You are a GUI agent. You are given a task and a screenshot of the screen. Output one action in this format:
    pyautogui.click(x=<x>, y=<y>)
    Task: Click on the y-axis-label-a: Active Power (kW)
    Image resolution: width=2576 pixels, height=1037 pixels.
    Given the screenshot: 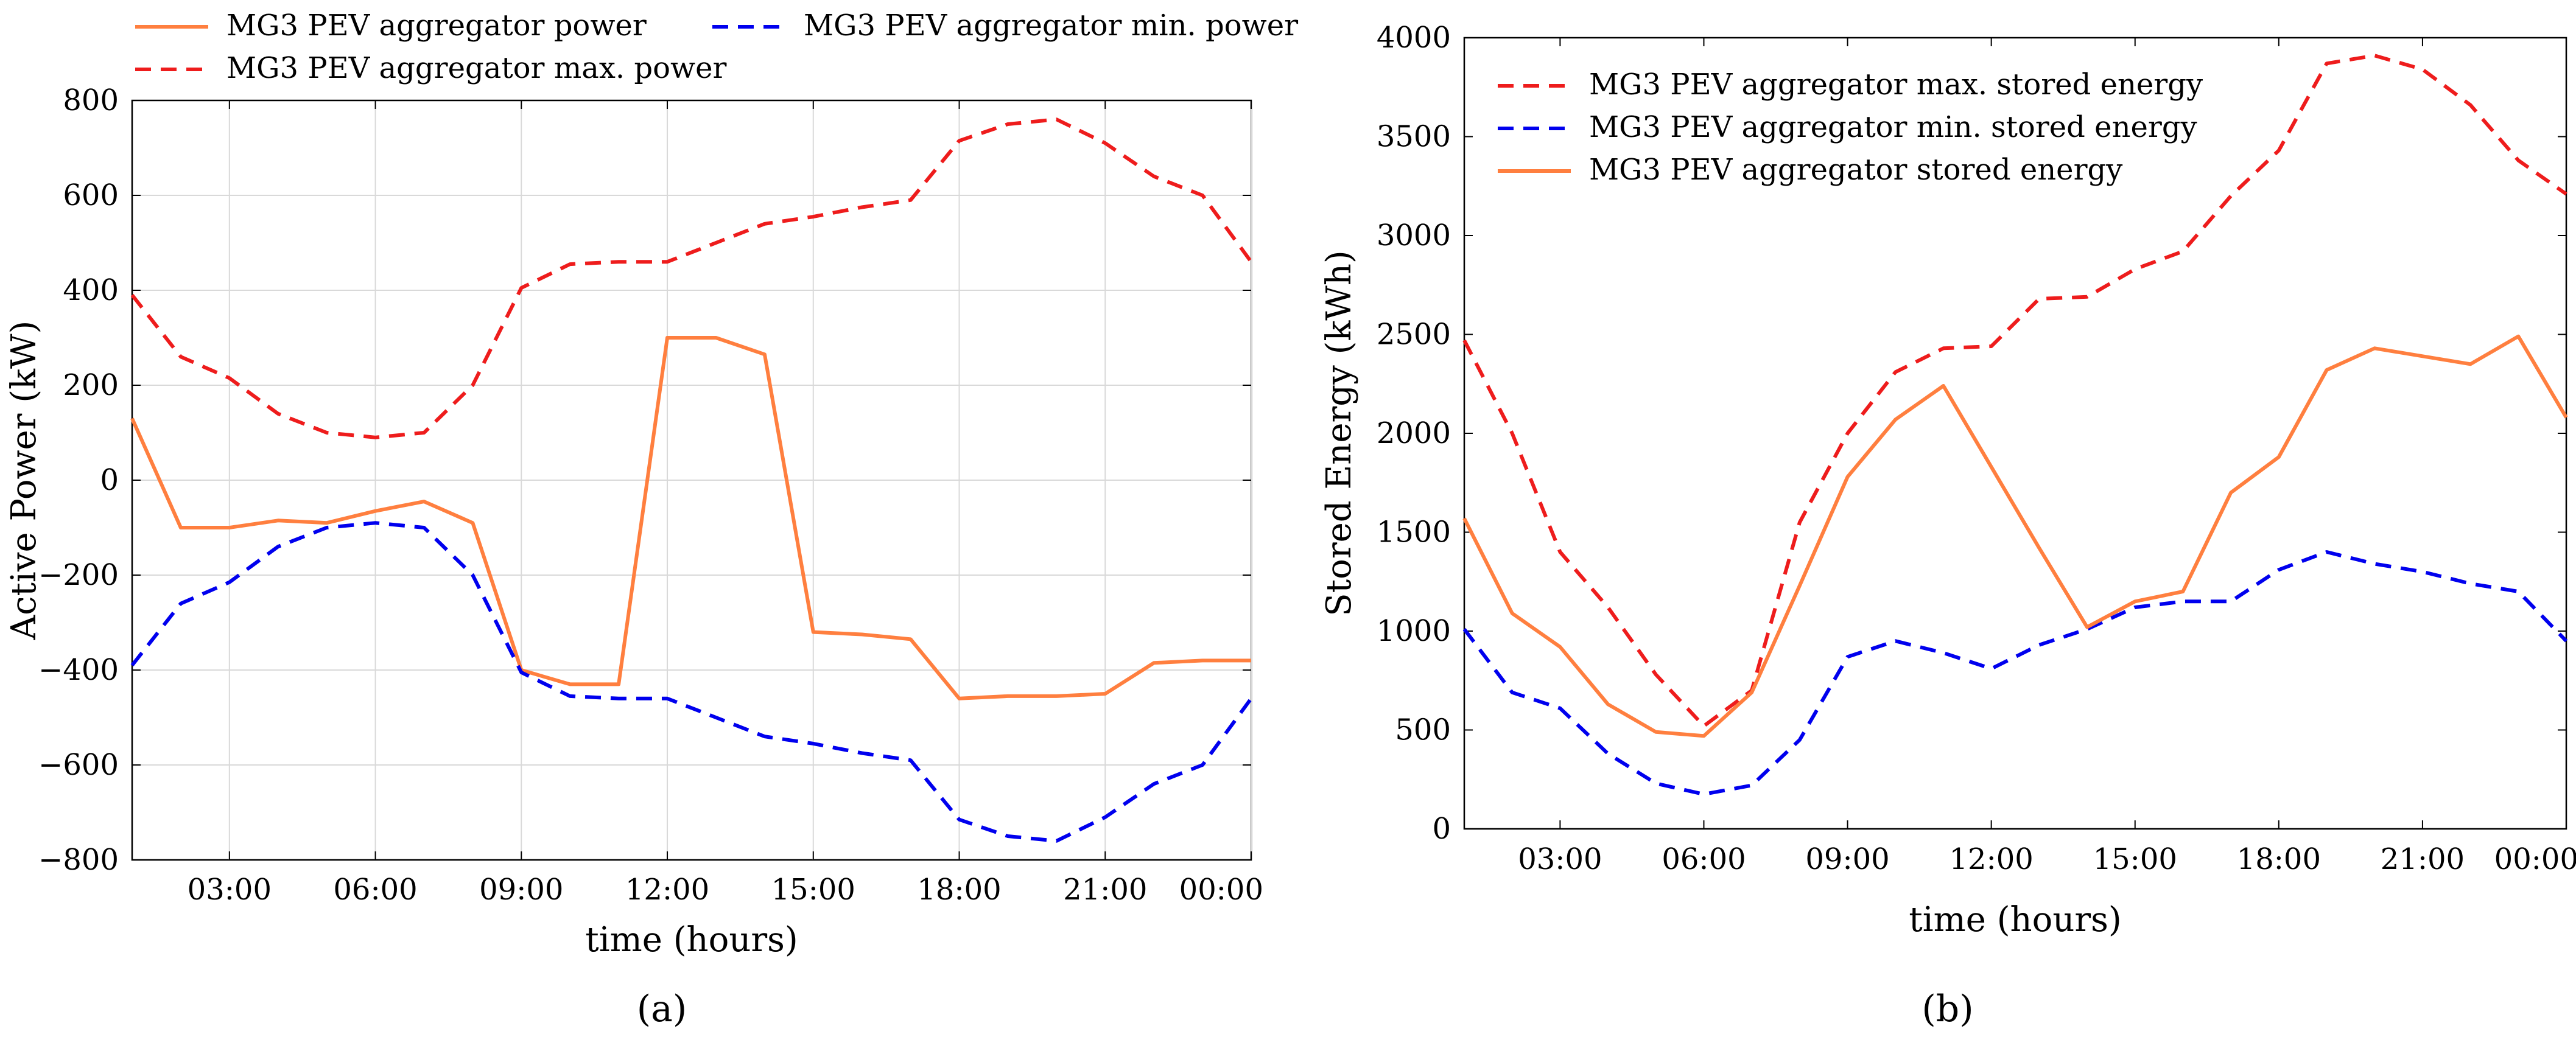 What is the action you would take?
    pyautogui.click(x=24, y=481)
    